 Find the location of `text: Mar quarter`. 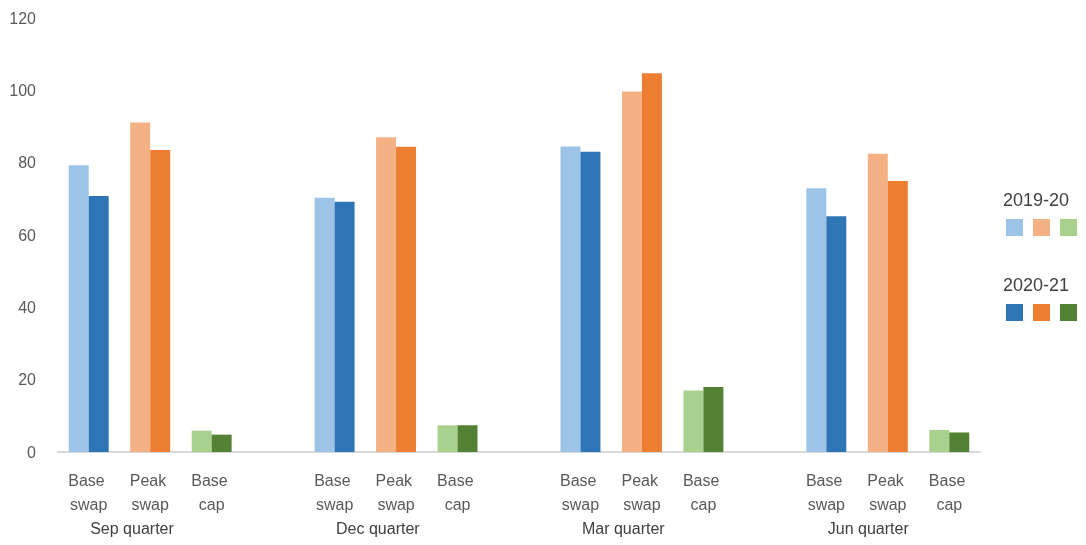

text: Mar quarter is located at coordinates (623, 528).